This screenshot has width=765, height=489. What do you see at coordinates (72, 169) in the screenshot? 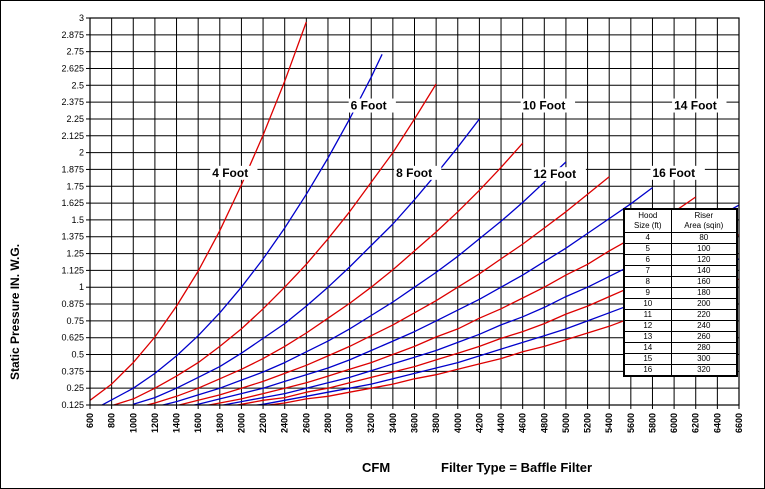
I see `y-tick-label: 1.875` at bounding box center [72, 169].